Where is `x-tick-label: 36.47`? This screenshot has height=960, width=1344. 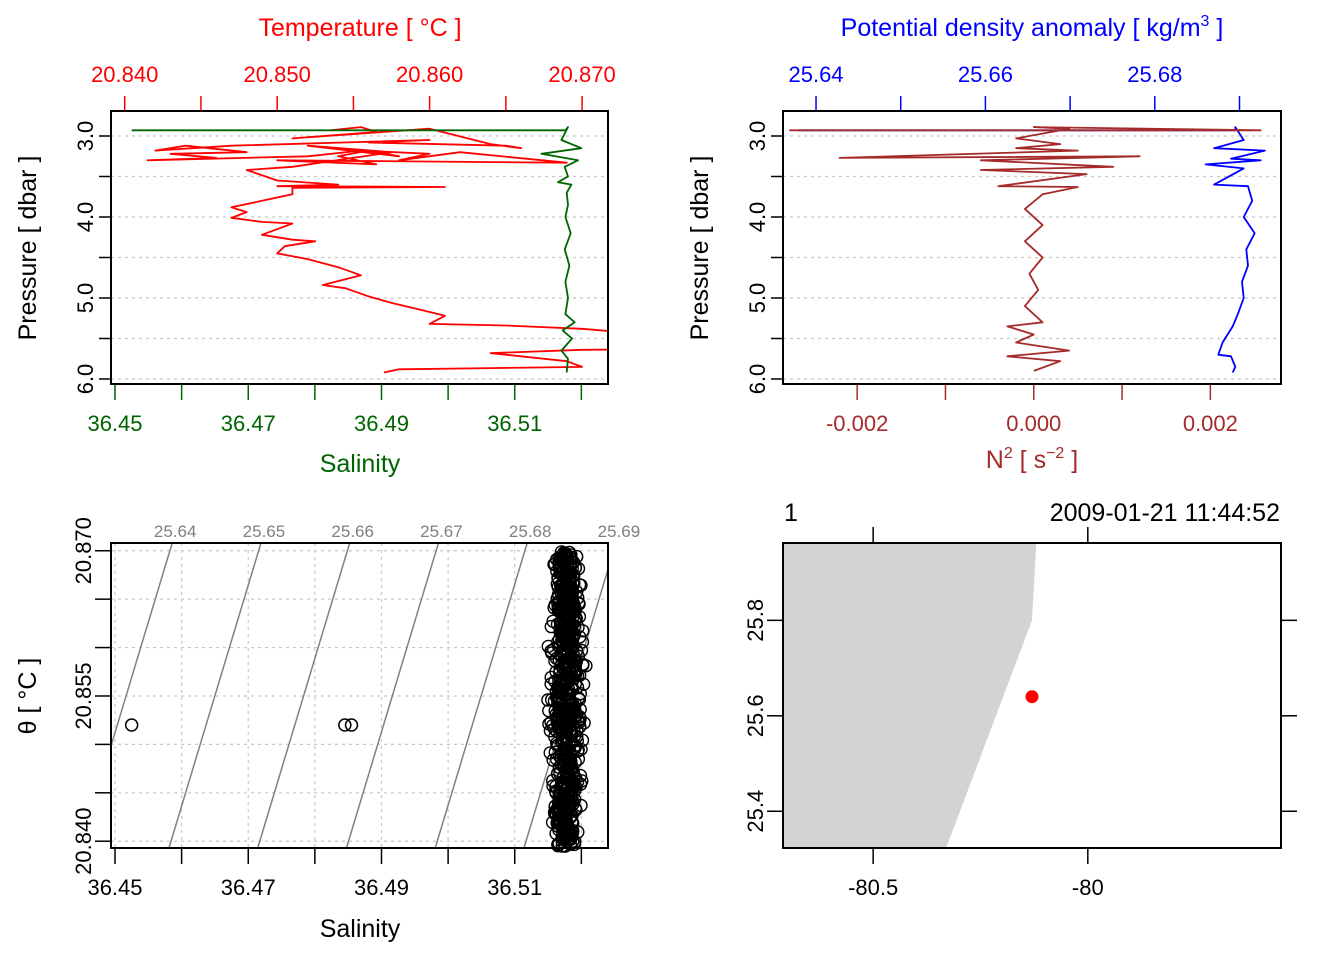
x-tick-label: 36.47 is located at coordinates (248, 887).